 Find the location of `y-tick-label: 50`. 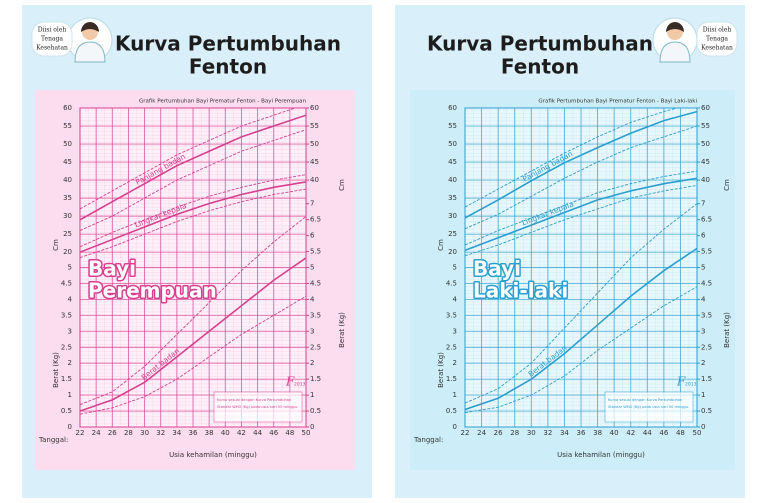

y-tick-label: 50 is located at coordinates (452, 144).